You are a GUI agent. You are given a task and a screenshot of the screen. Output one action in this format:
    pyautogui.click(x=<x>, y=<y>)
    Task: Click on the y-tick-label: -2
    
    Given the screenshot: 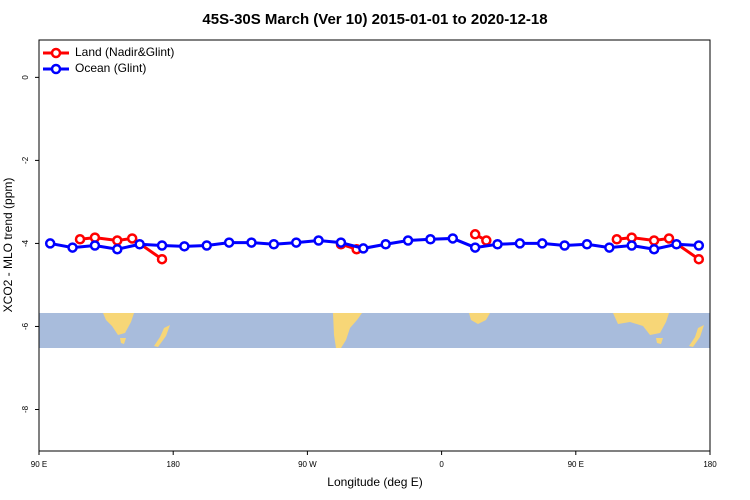 What is the action you would take?
    pyautogui.click(x=25, y=160)
    